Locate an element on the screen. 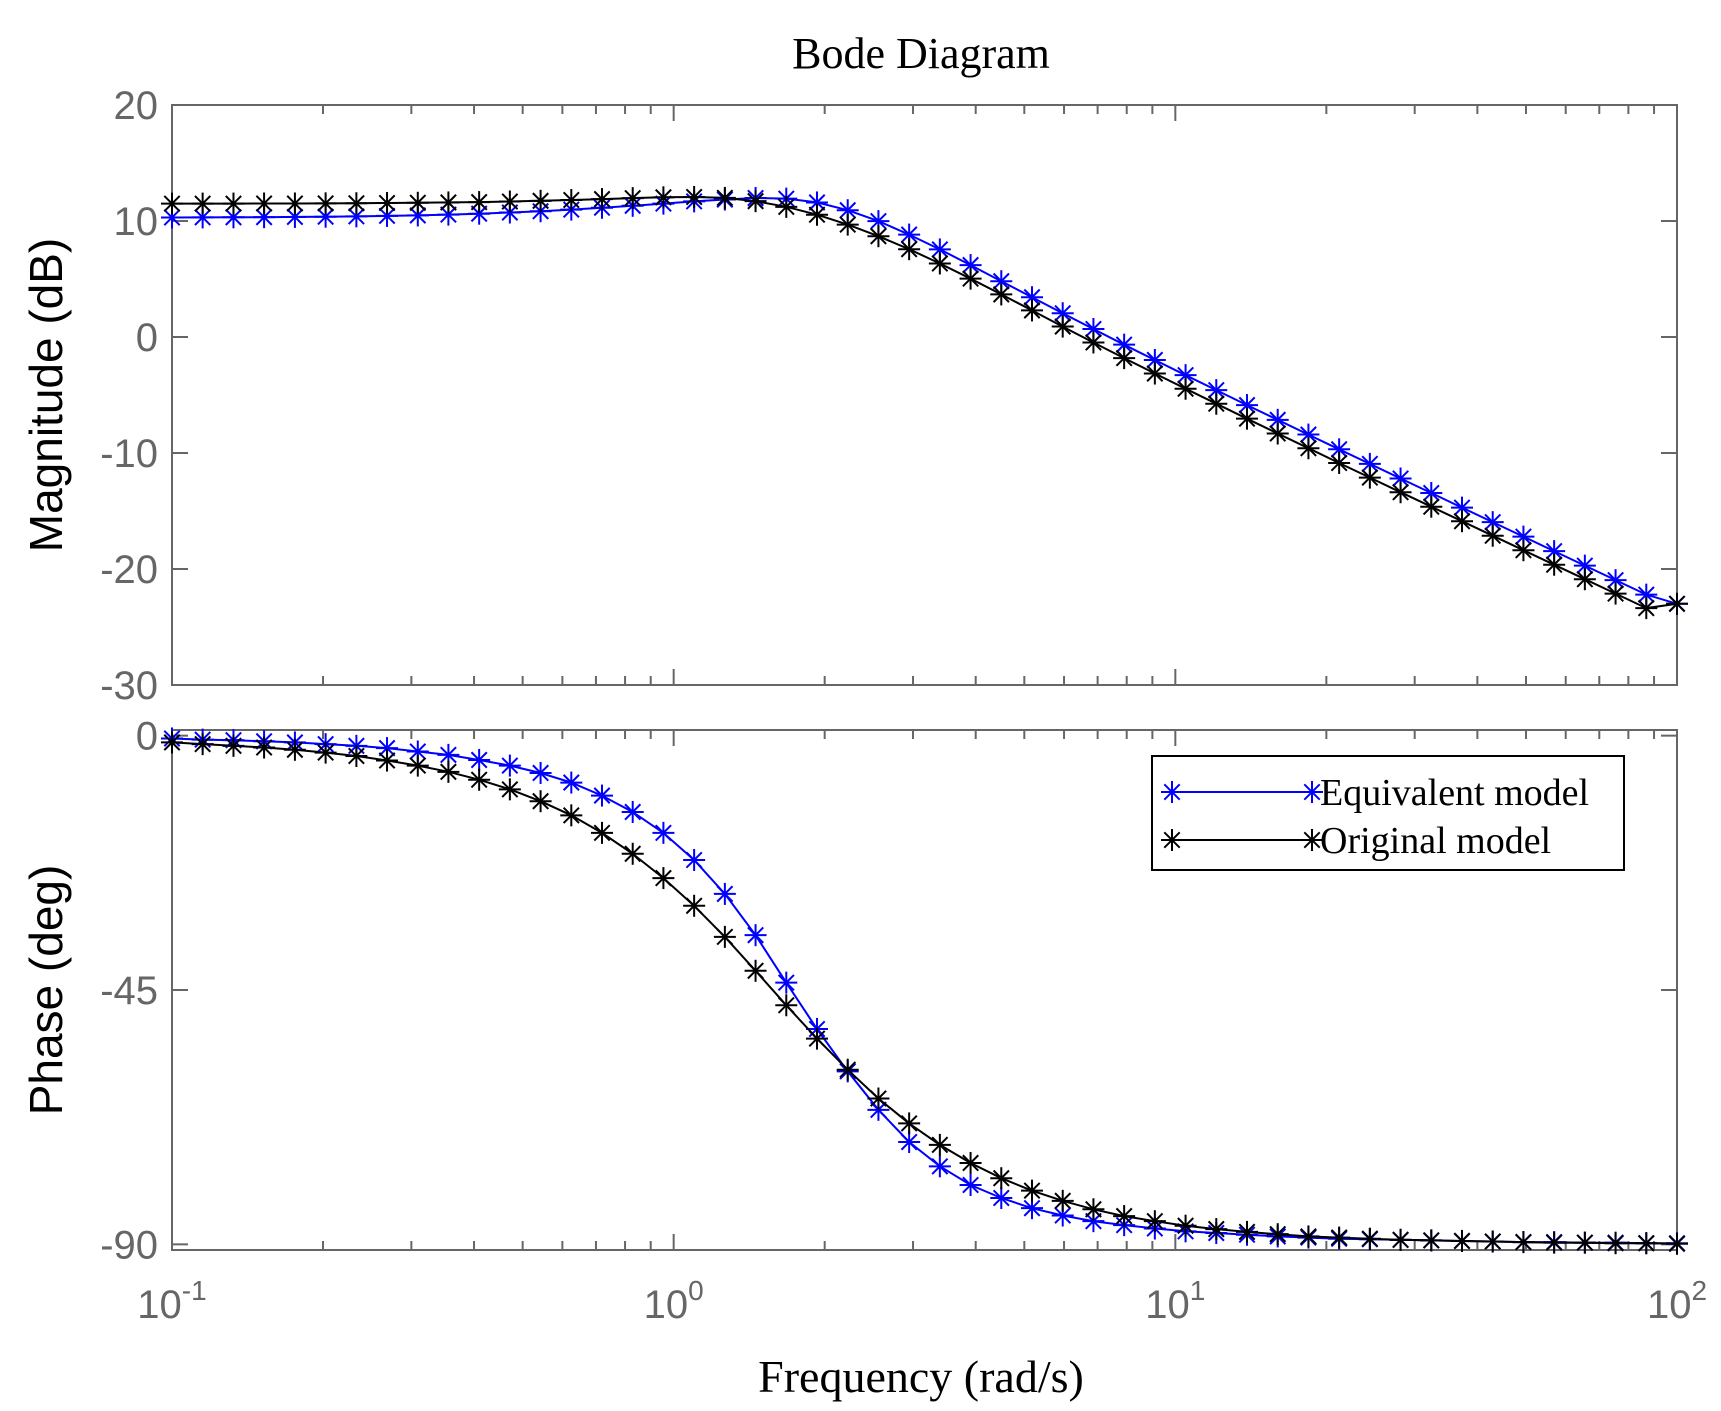 The height and width of the screenshot is (1411, 1721). y-tick-label: -10 is located at coordinates (129, 454).